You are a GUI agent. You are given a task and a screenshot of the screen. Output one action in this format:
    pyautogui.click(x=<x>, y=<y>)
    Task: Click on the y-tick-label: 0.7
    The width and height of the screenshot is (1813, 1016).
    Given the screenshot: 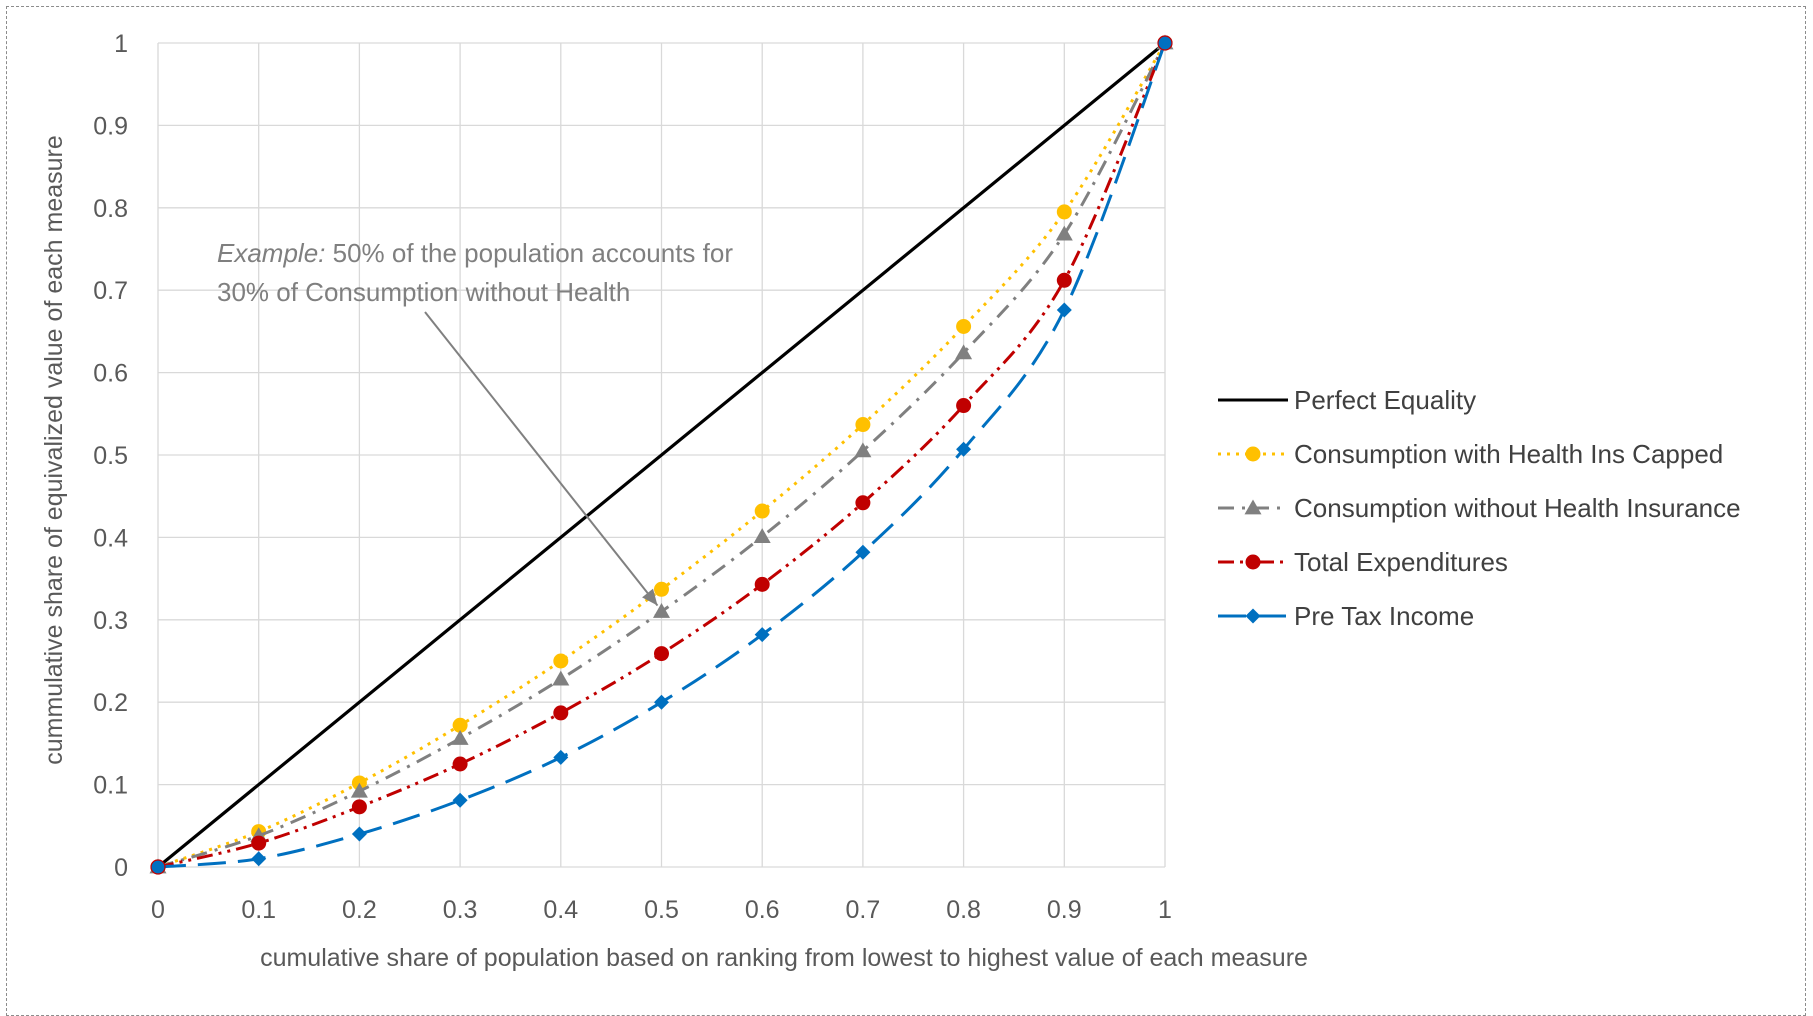 What is the action you would take?
    pyautogui.click(x=110, y=291)
    